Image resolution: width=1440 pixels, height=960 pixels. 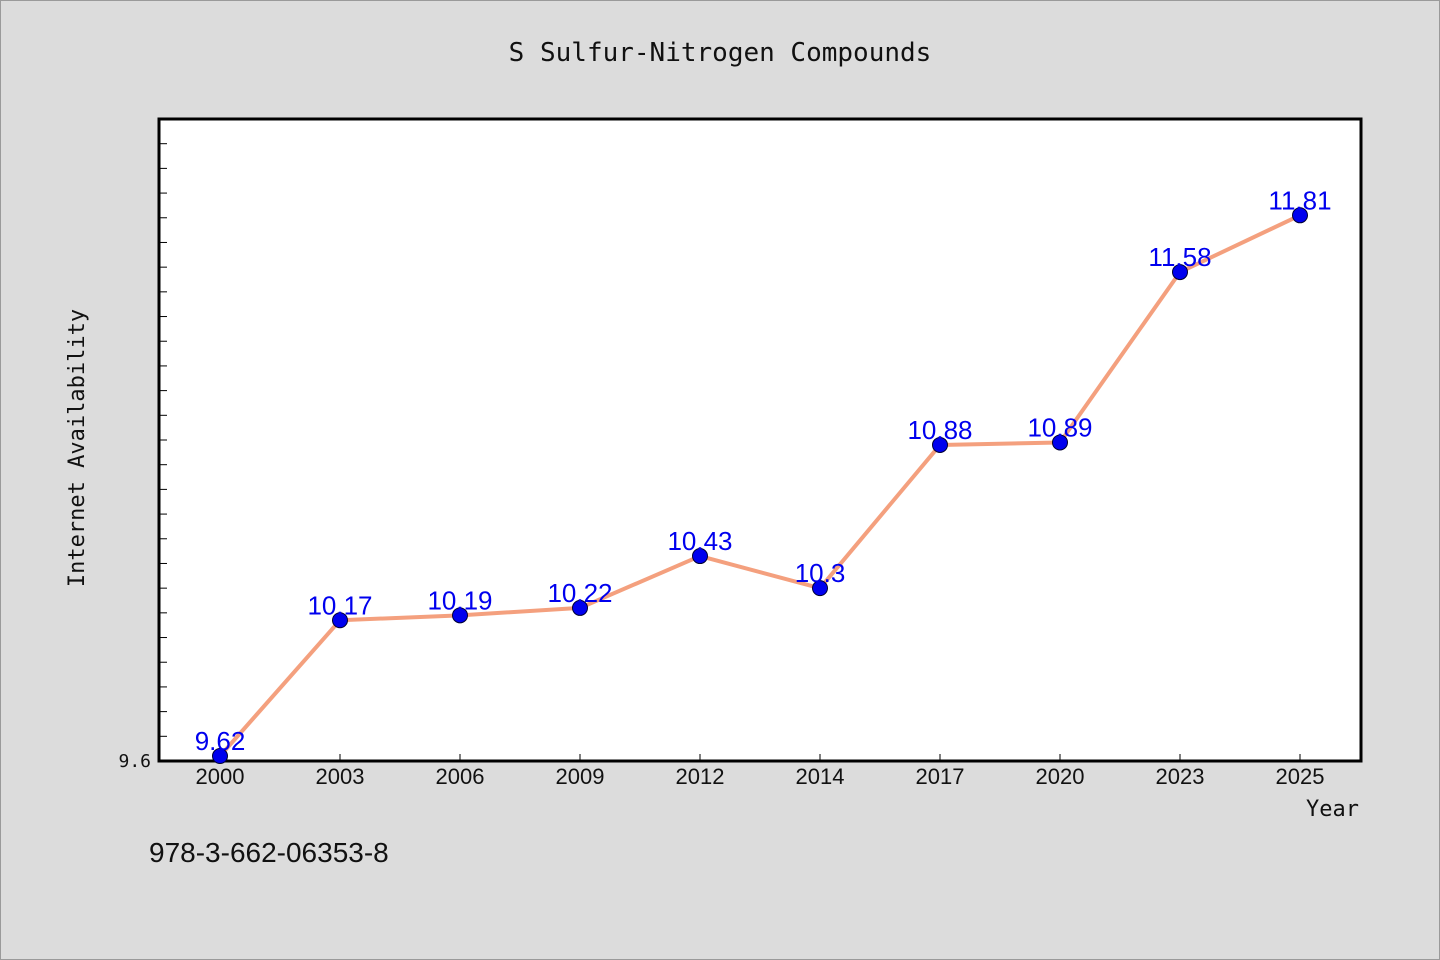 What do you see at coordinates (939, 430) in the screenshot?
I see `data-label: 10.88` at bounding box center [939, 430].